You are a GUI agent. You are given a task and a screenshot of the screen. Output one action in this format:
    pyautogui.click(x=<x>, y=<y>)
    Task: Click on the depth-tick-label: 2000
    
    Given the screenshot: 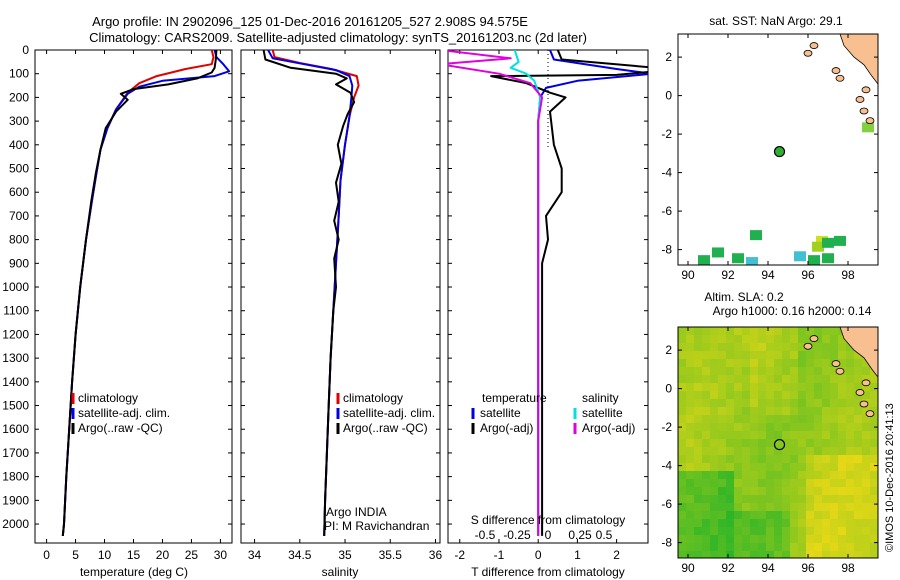 What is the action you would take?
    pyautogui.click(x=15, y=524)
    